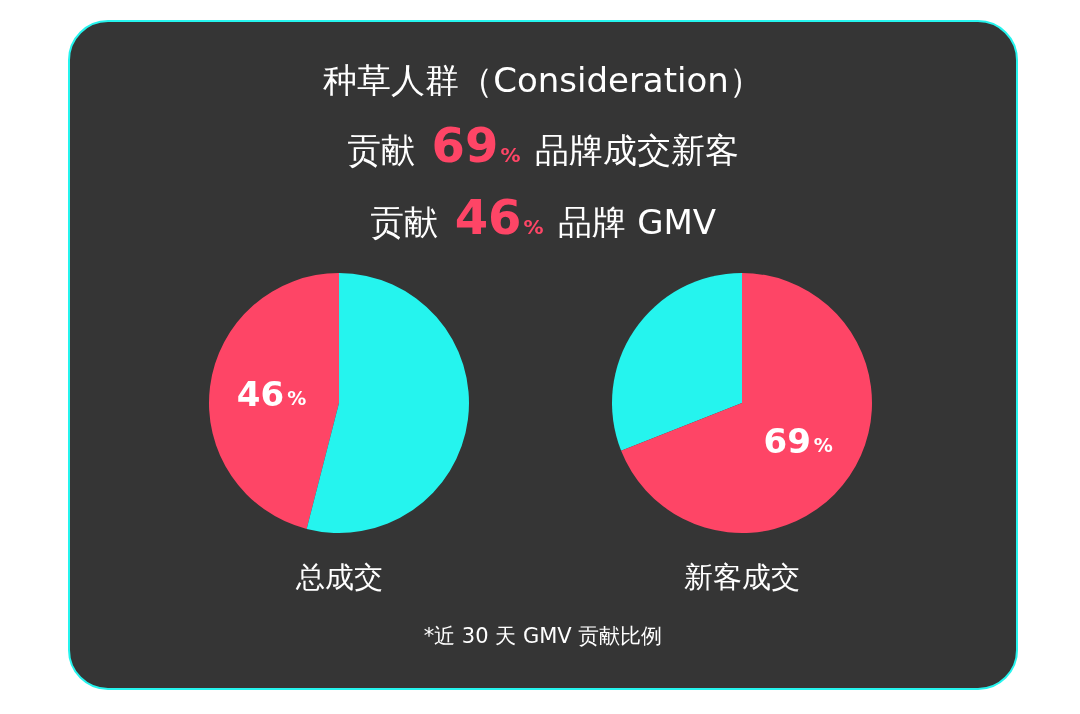 The width and height of the screenshot is (1080, 714). What do you see at coordinates (543, 80) in the screenshot?
I see `text: 种草人群（Consideration）` at bounding box center [543, 80].